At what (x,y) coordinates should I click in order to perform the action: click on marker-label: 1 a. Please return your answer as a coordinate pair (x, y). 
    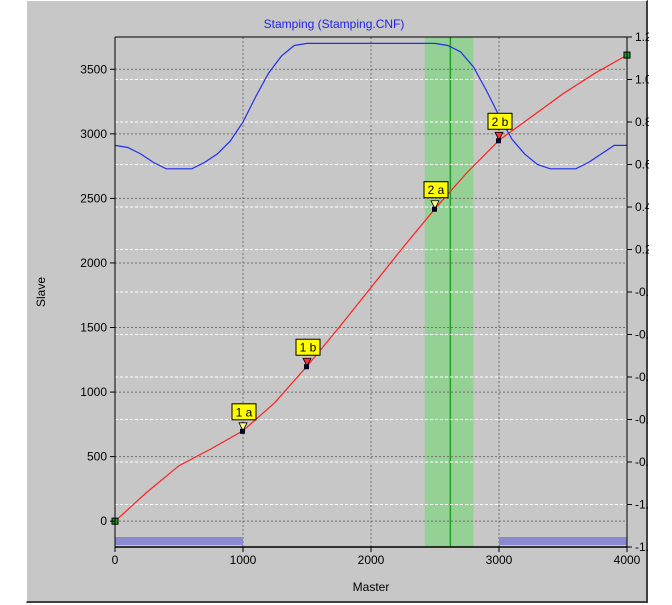
    Looking at the image, I should click on (244, 412).